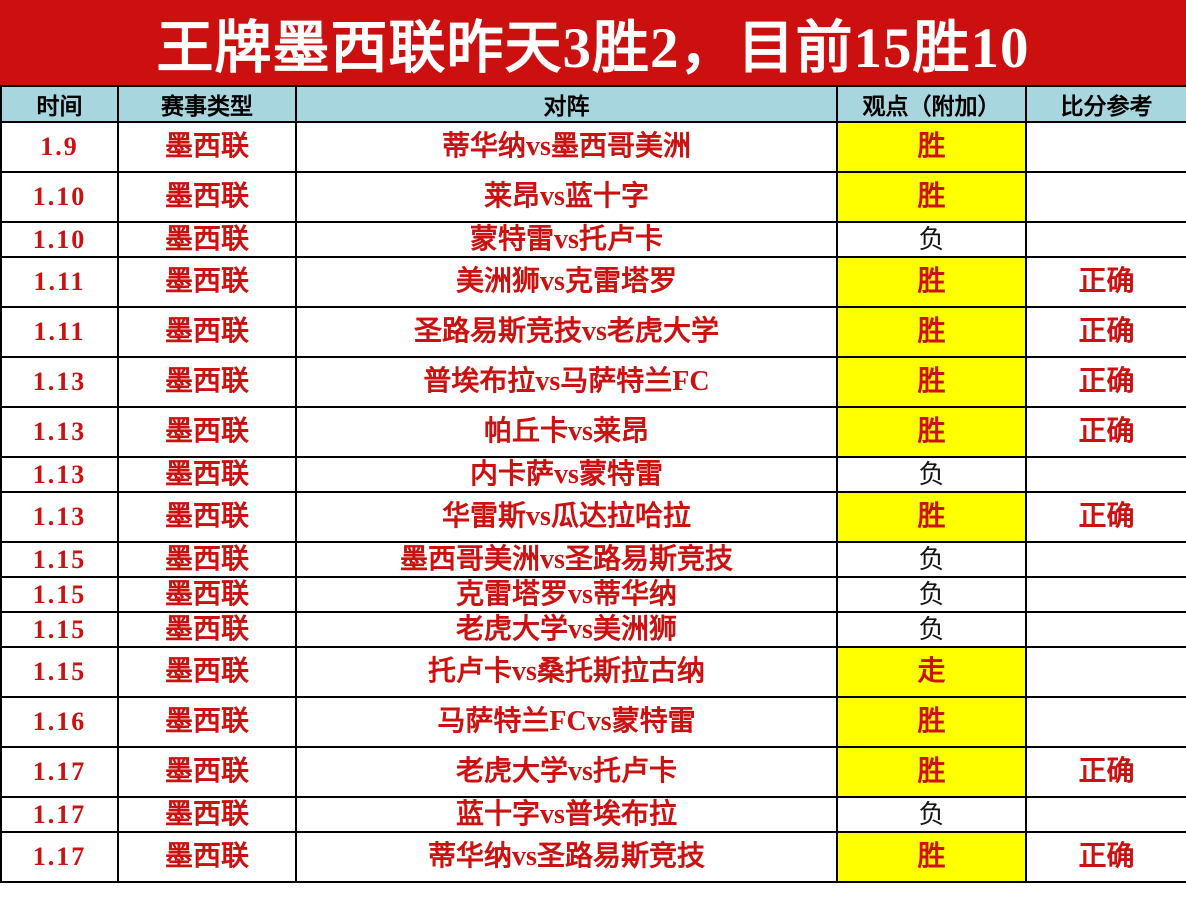 This screenshot has width=1186, height=921. I want to click on table-row: 1.17 墨西联 老虎大学vs托卢卡胜正确, so click(593, 772).